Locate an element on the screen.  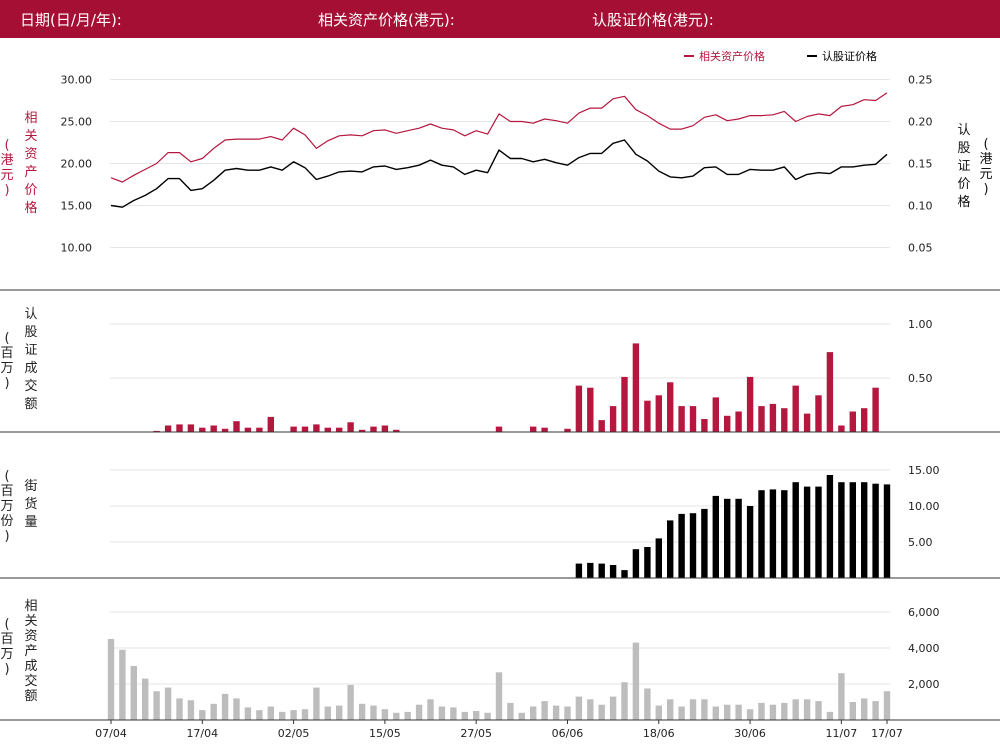
y-axis-label-right: 证 is located at coordinates (963, 166).